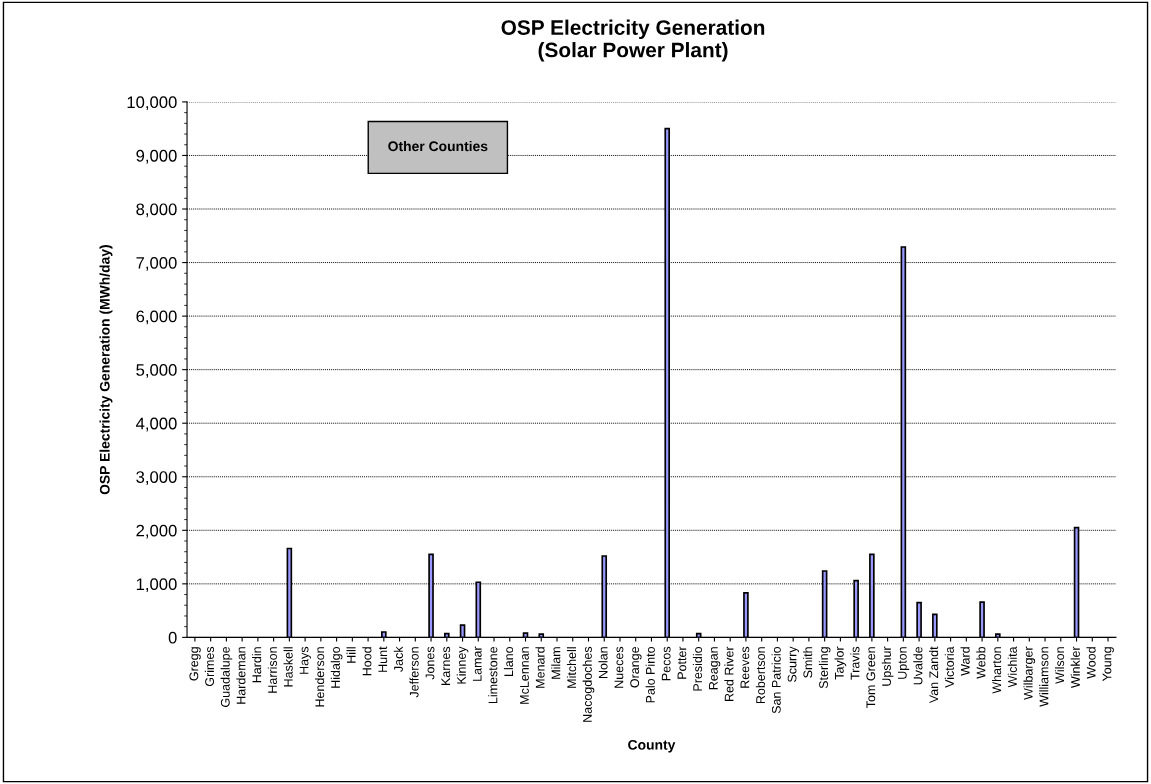 The width and height of the screenshot is (1151, 784). What do you see at coordinates (540, 667) in the screenshot?
I see `x-tick-label: Menard` at bounding box center [540, 667].